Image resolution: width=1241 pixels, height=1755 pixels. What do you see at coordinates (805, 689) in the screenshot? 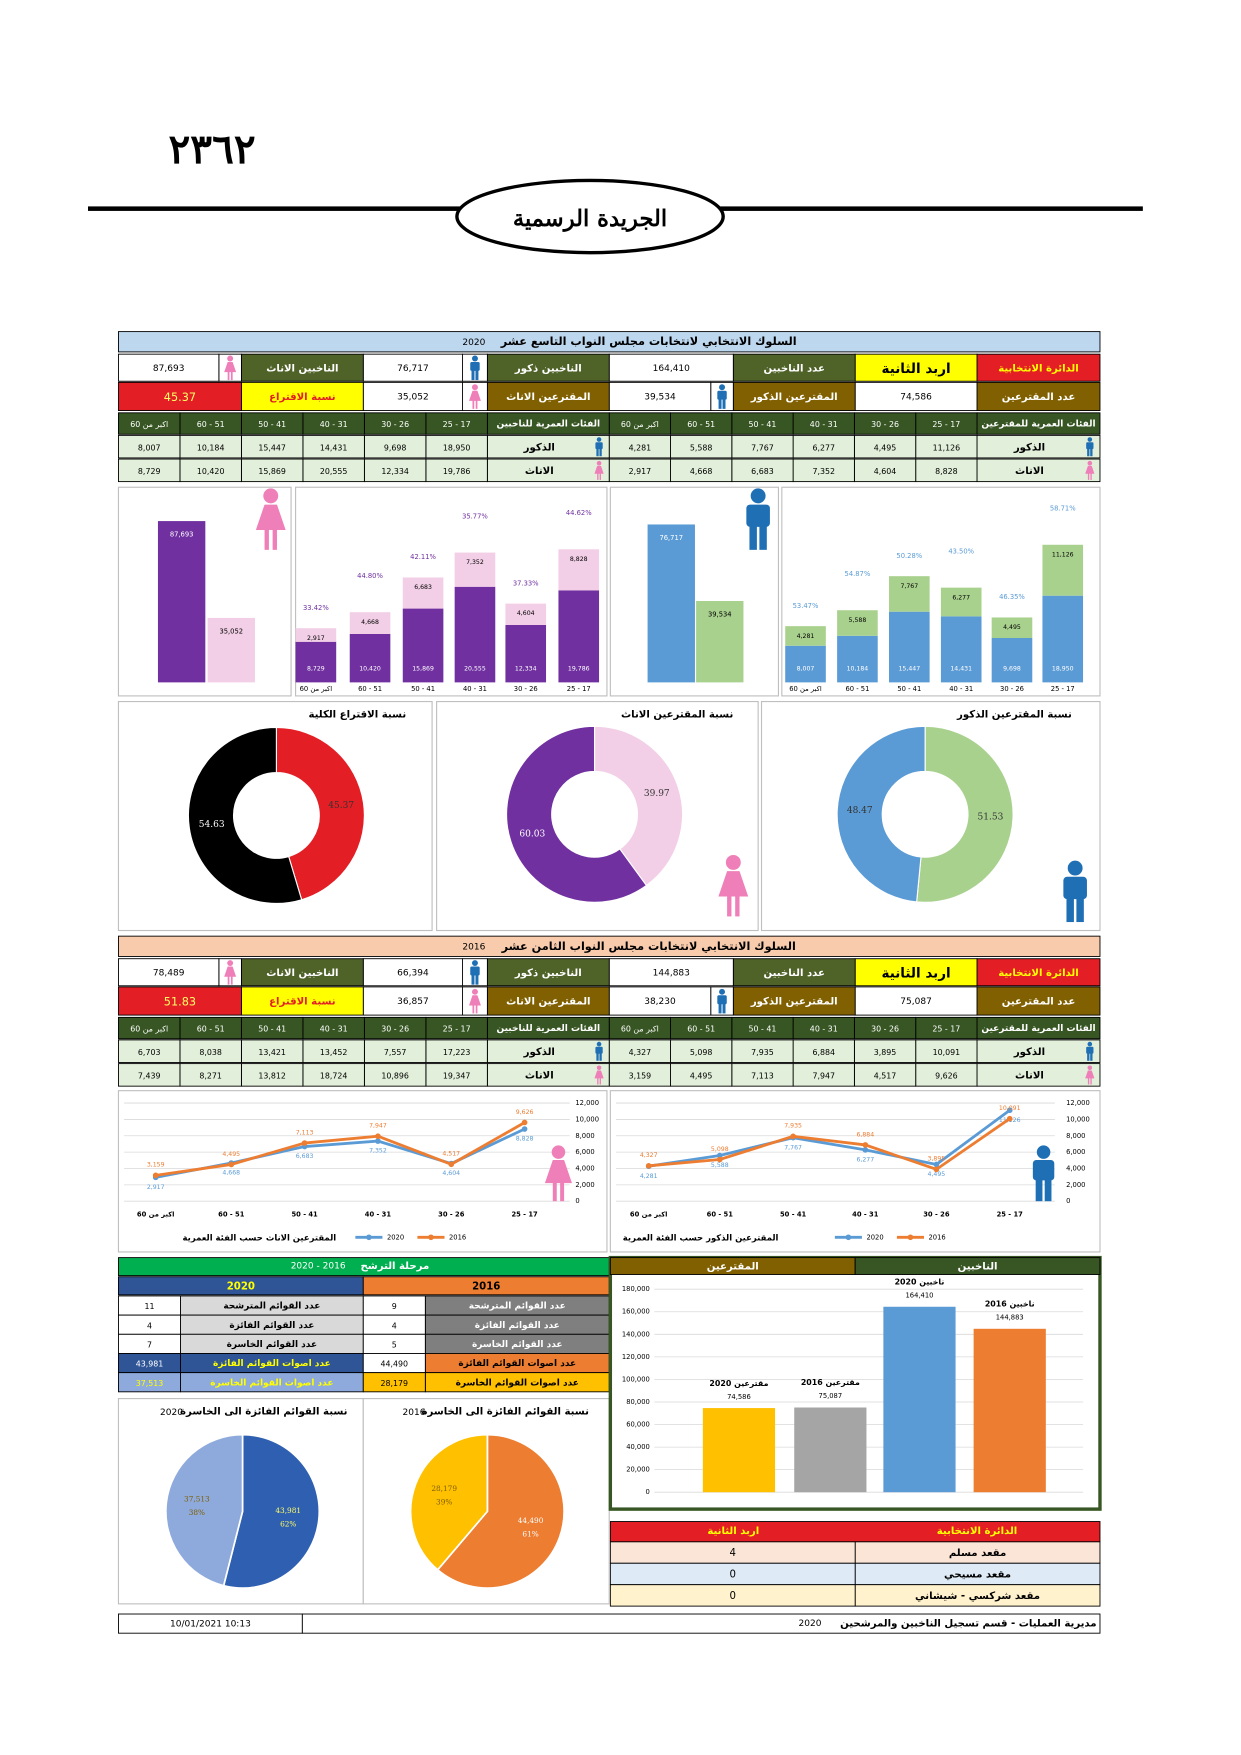
I see `x-tick-label: اكبر من 60` at bounding box center [805, 689].